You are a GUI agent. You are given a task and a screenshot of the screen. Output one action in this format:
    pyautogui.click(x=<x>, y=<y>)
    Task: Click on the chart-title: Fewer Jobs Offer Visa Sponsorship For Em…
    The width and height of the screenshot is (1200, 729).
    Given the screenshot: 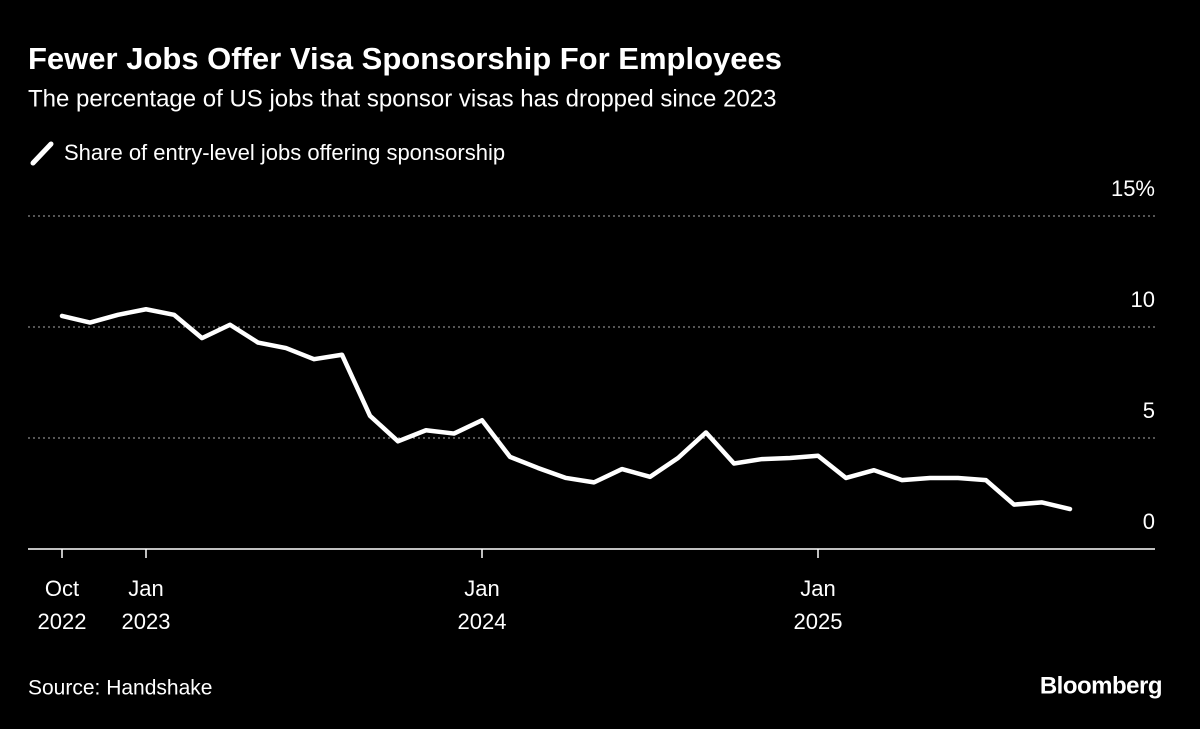 What is the action you would take?
    pyautogui.click(x=405, y=58)
    